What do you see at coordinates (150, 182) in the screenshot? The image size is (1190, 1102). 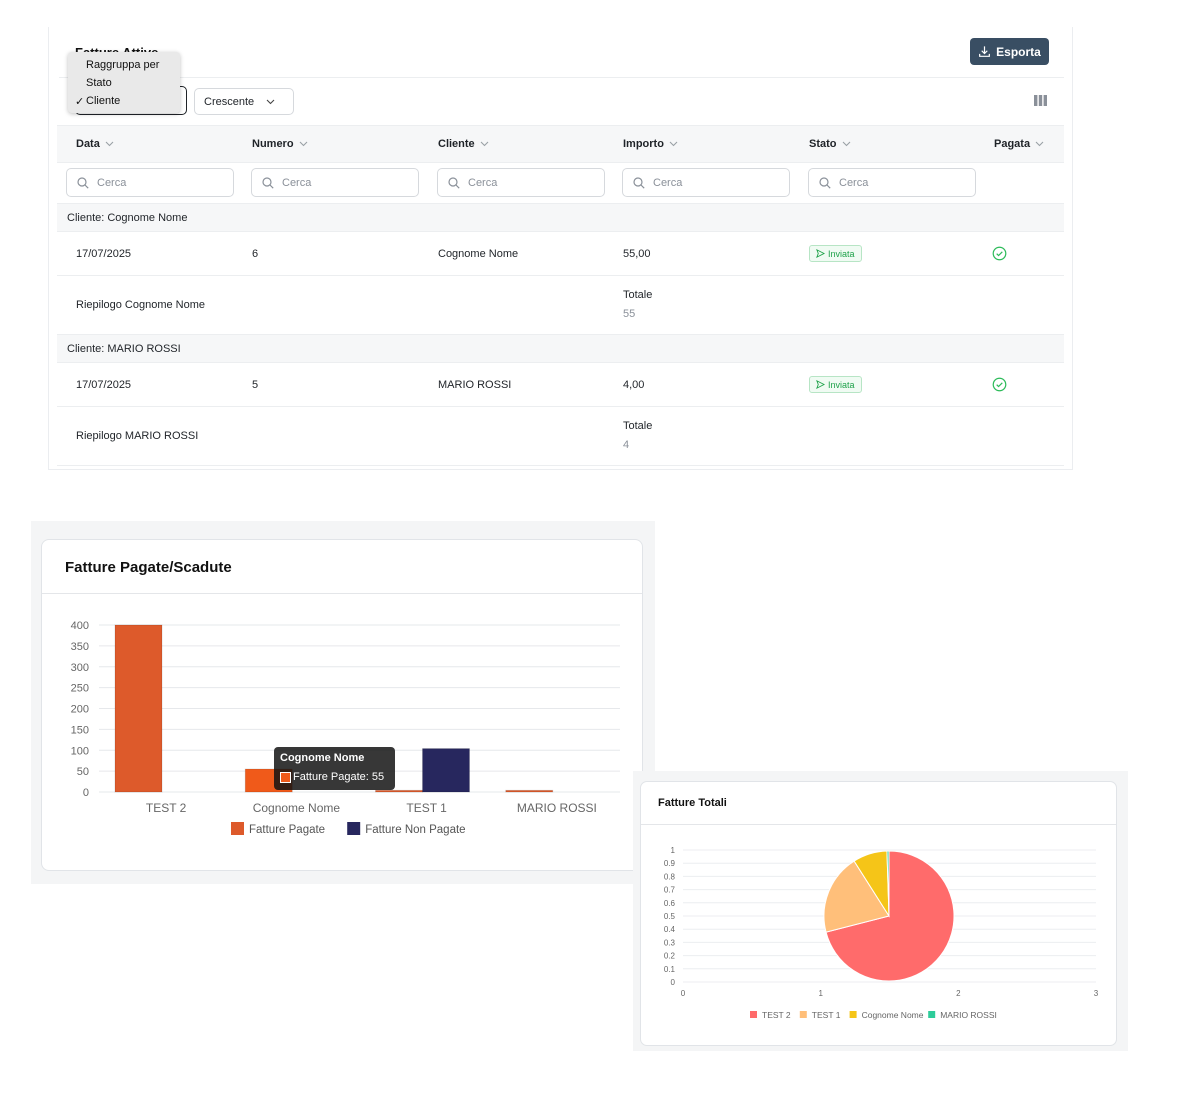 I see `search-input-data: Cerca` at bounding box center [150, 182].